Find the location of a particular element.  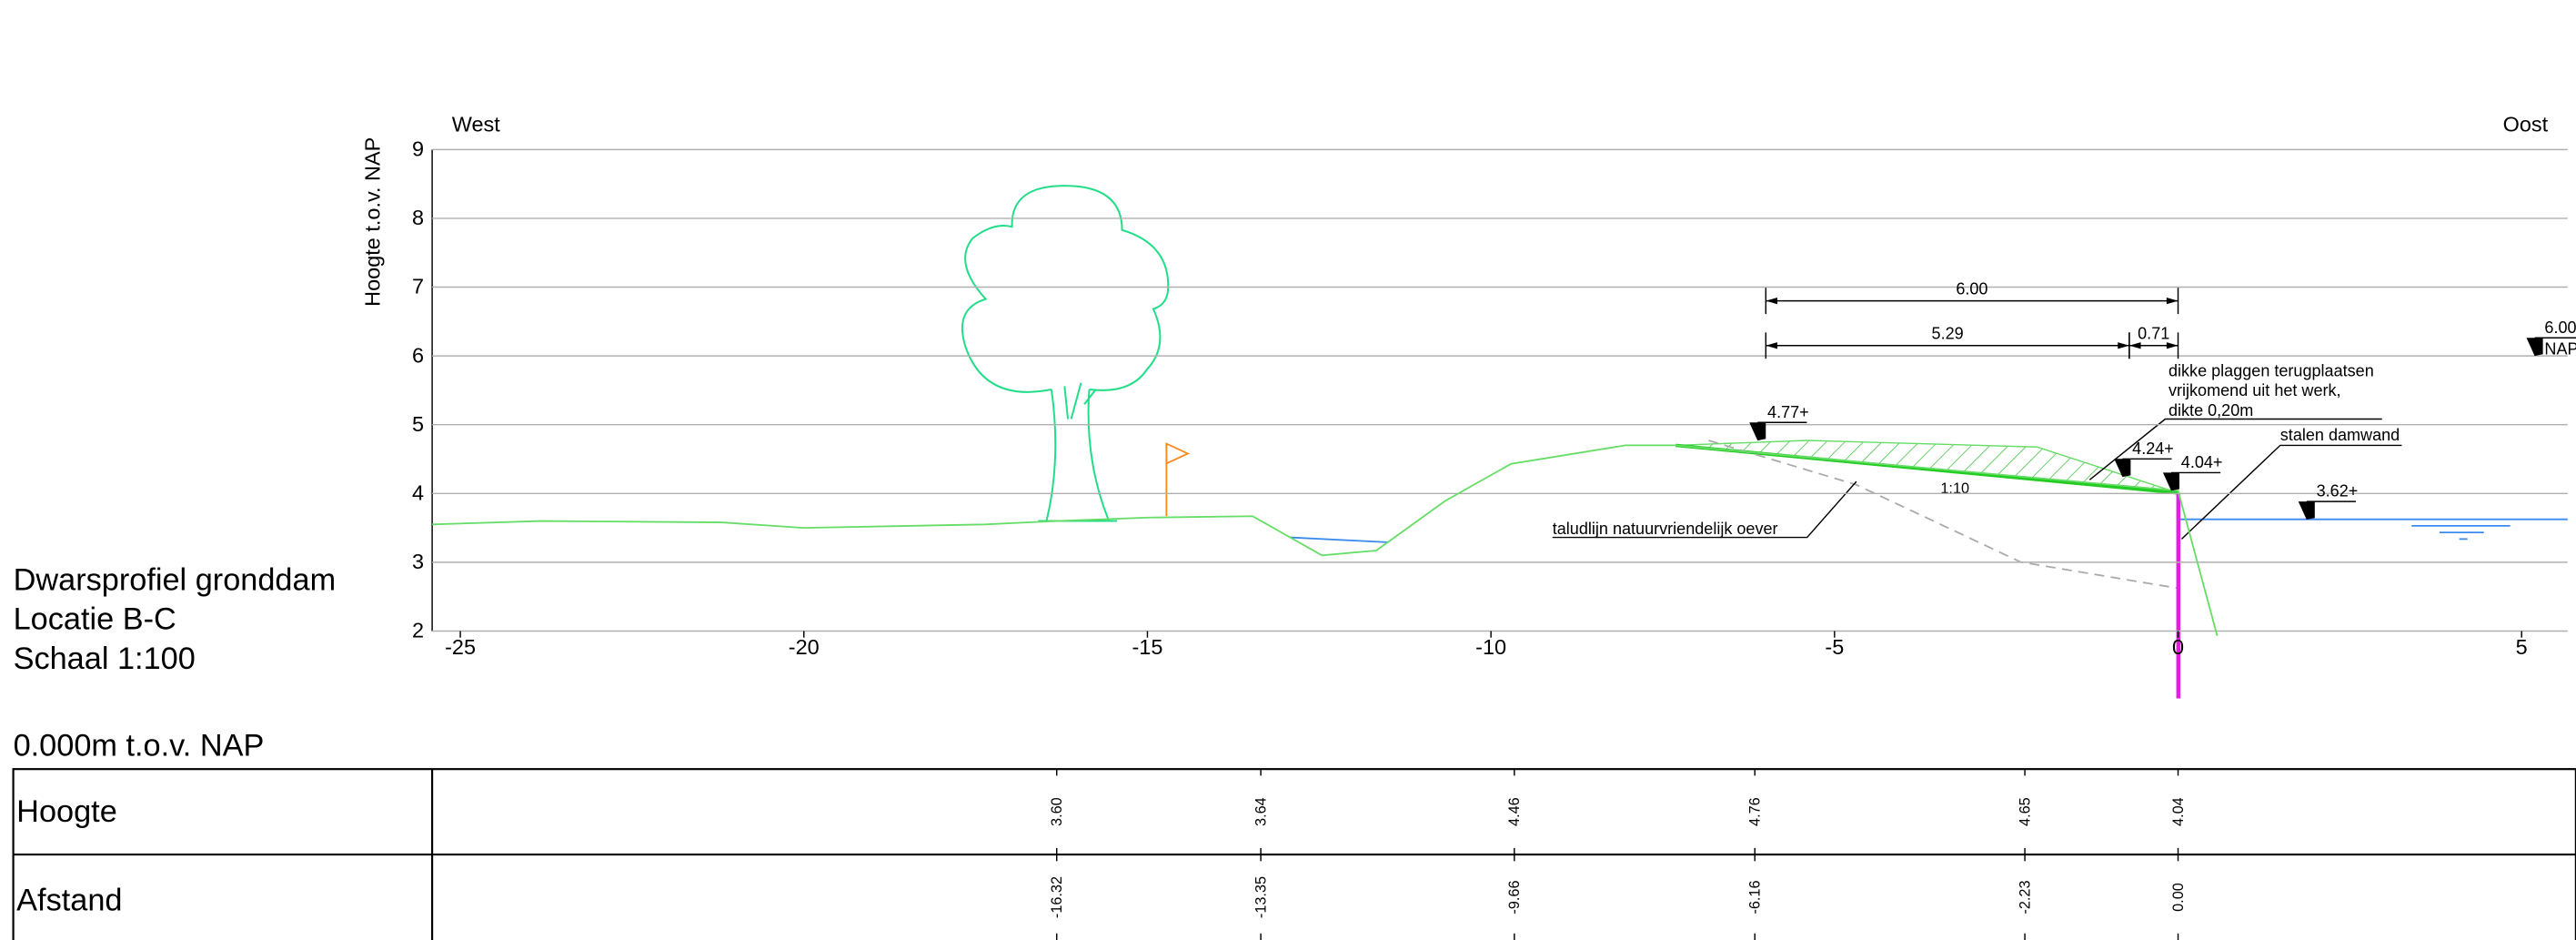

x-tick-label: 0 is located at coordinates (2178, 647).